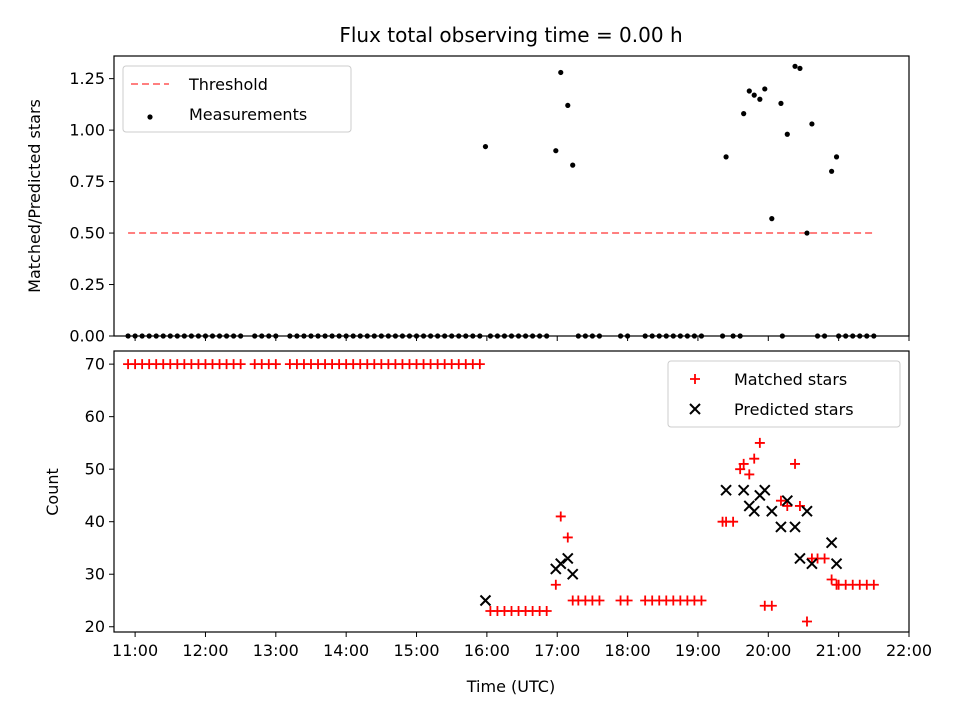 Image resolution: width=960 pixels, height=720 pixels. Describe the element at coordinates (790, 379) in the screenshot. I see `legend-entry-label: Matched stars` at that location.